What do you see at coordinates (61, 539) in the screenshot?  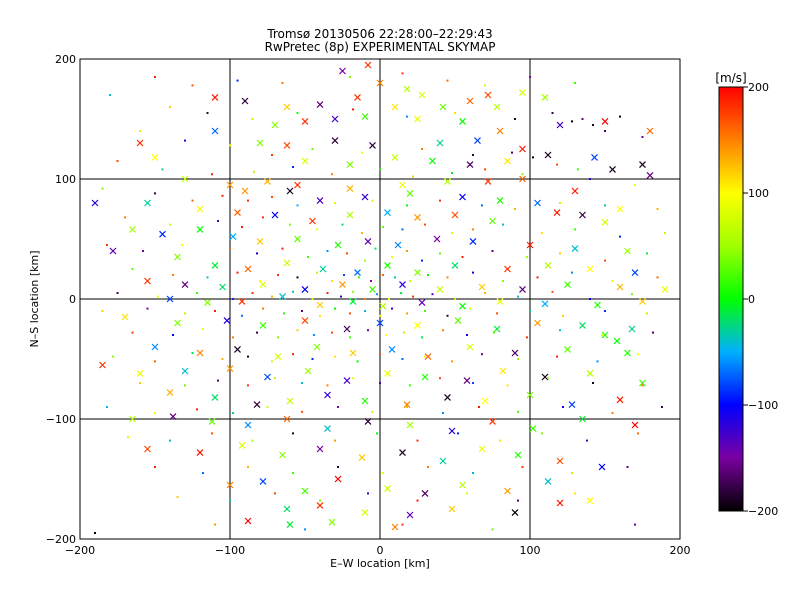 I see `y-tick-label: −200` at bounding box center [61, 539].